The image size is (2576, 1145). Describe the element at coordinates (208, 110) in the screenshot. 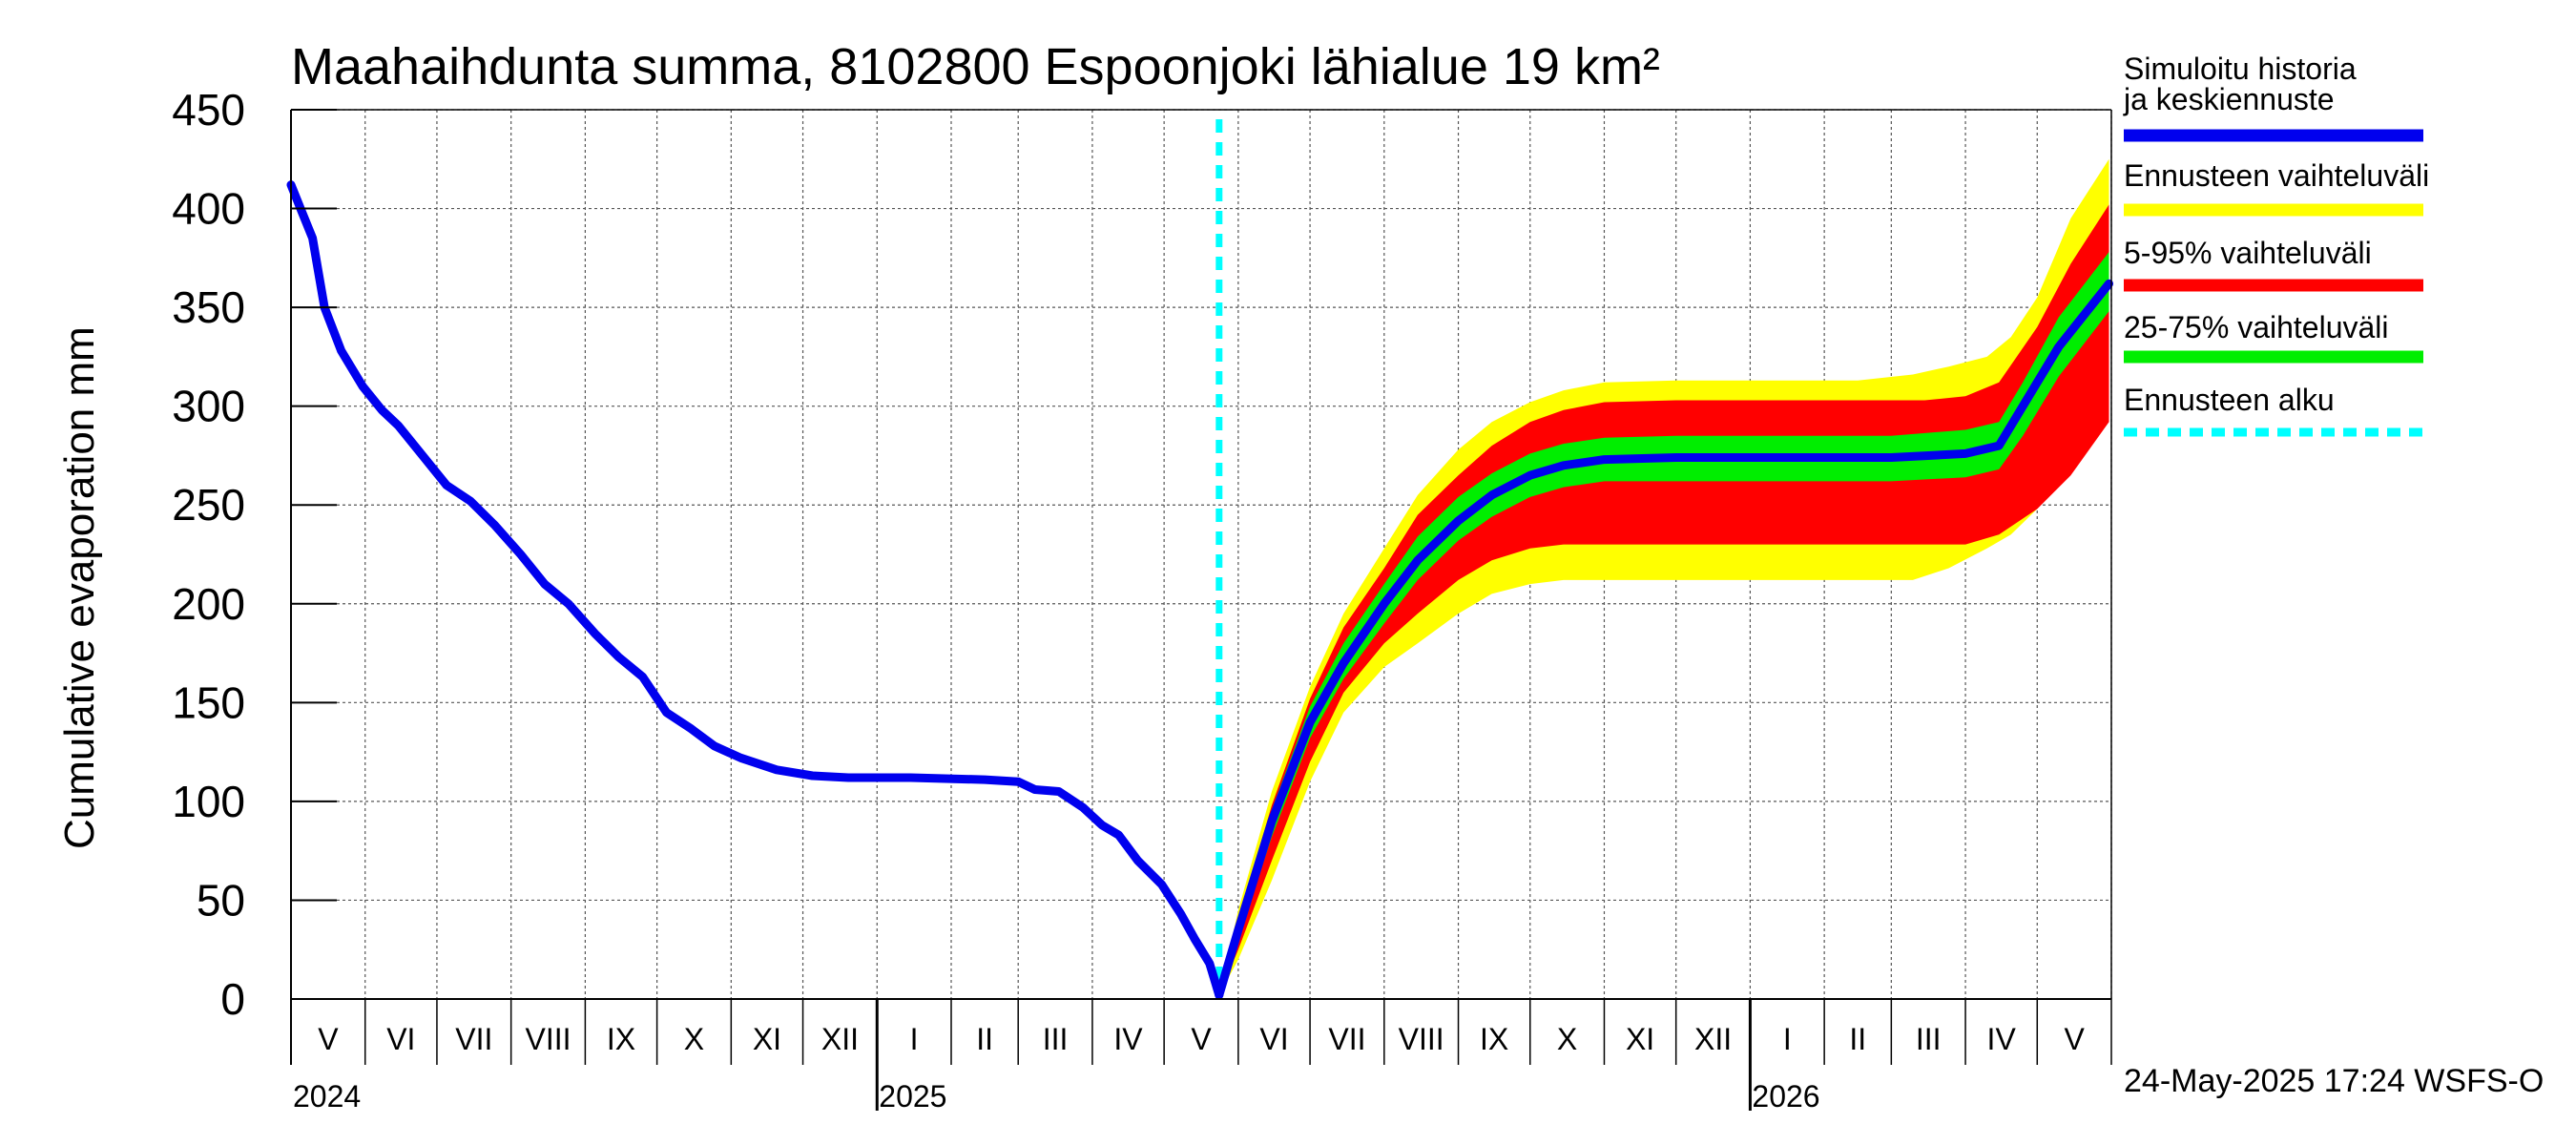

I see `y-tick-label: 450` at that location.